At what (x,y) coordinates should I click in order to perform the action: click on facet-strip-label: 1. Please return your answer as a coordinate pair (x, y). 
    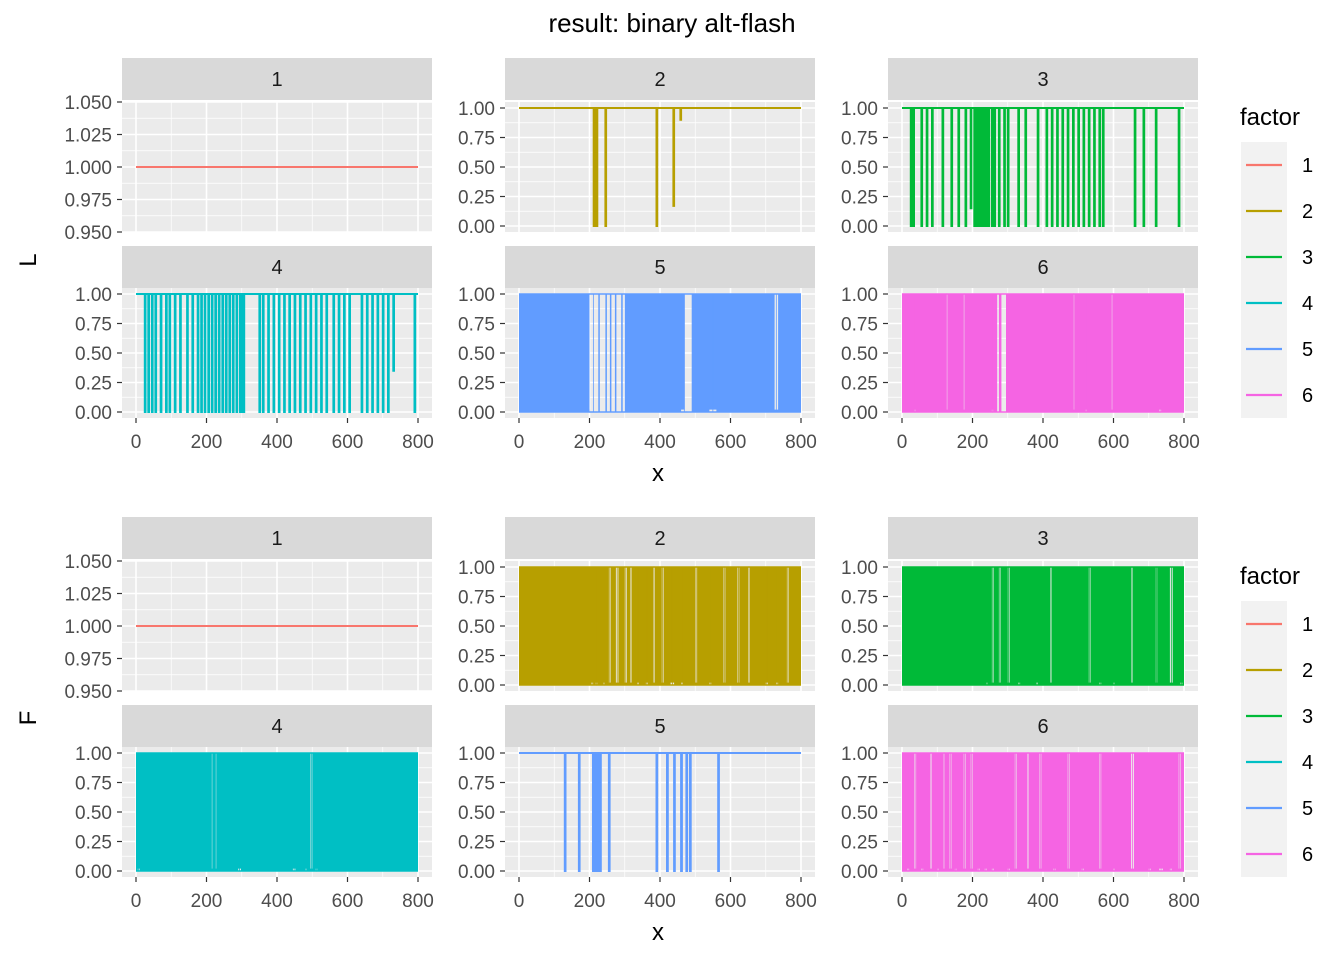
    Looking at the image, I should click on (276, 80).